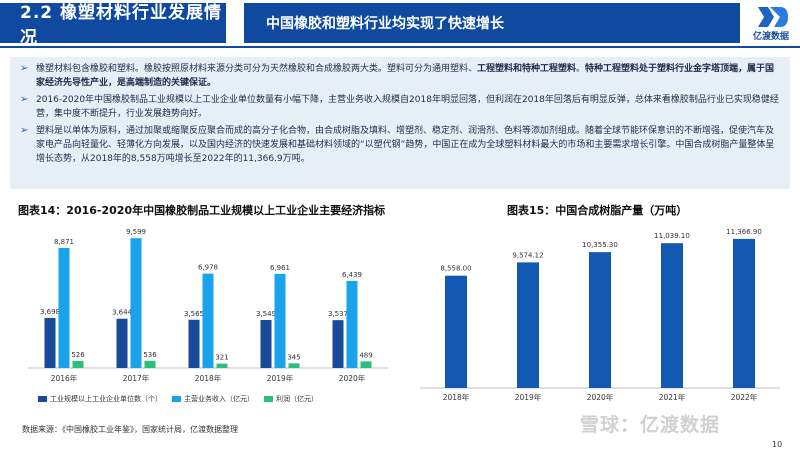 This screenshot has width=800, height=450. I want to click on chart15-data-label: 11,039.10, so click(672, 236).